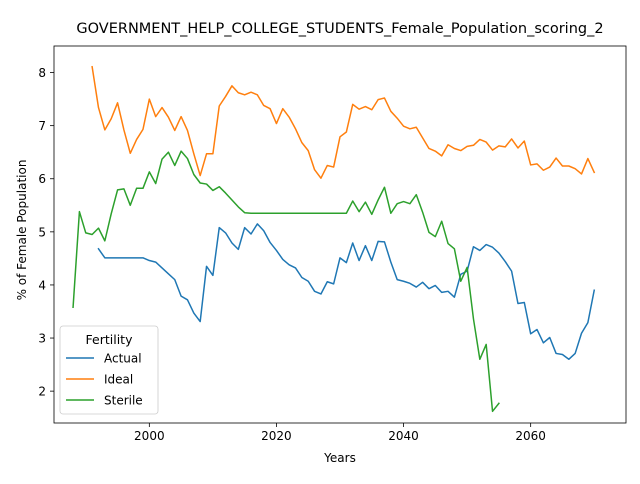 The width and height of the screenshot is (640, 484). I want to click on y-axis-label: % of Female Population, so click(22, 230).